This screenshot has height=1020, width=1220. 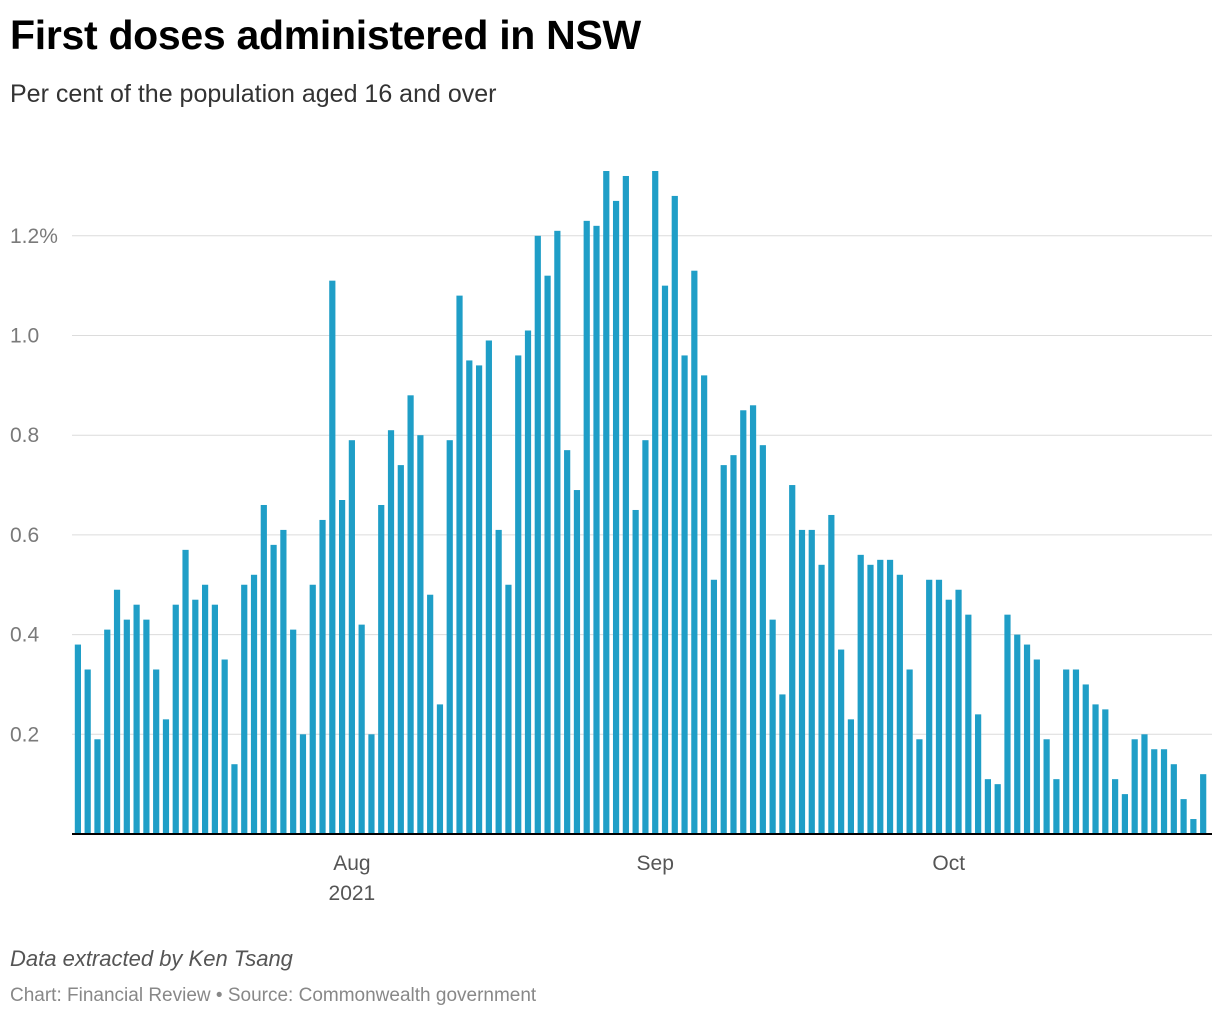 I want to click on x-tick-label: Sep, so click(x=655, y=863).